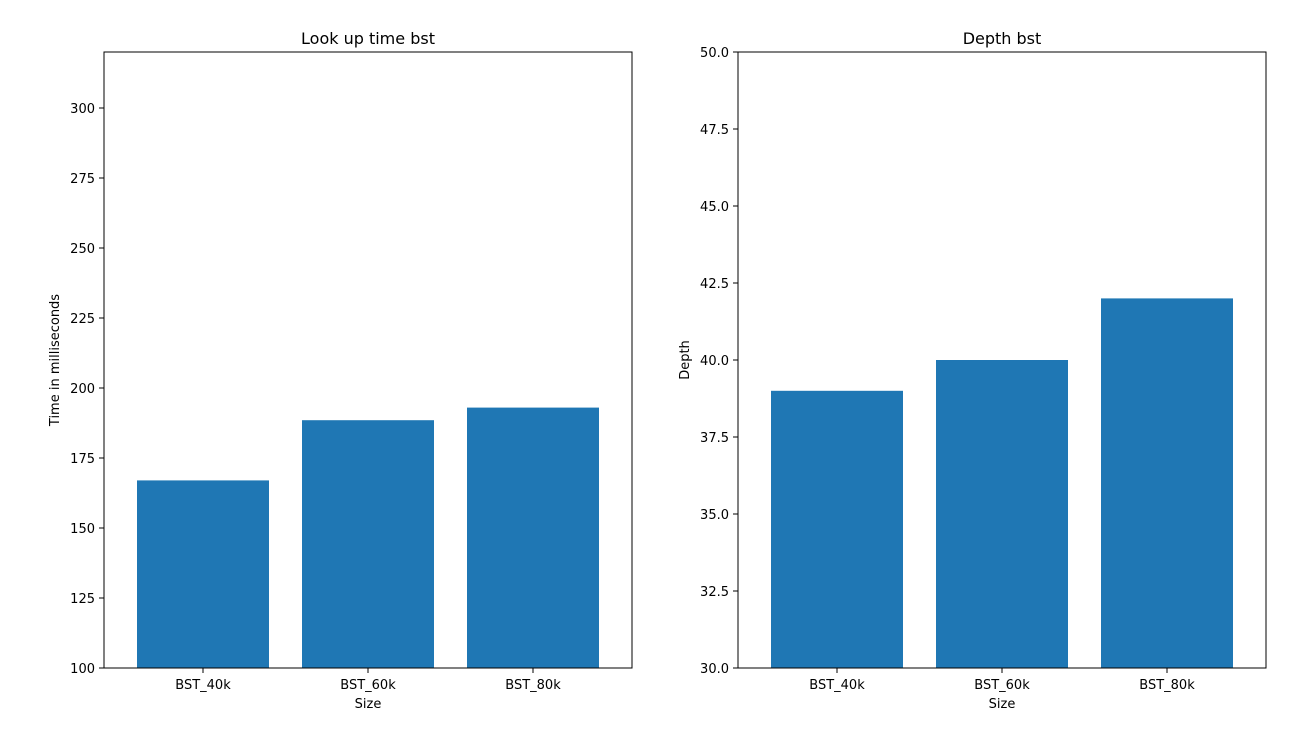 Image resolution: width=1308 pixels, height=730 pixels. Describe the element at coordinates (714, 438) in the screenshot. I see `y-tick-label: 37.5` at that location.